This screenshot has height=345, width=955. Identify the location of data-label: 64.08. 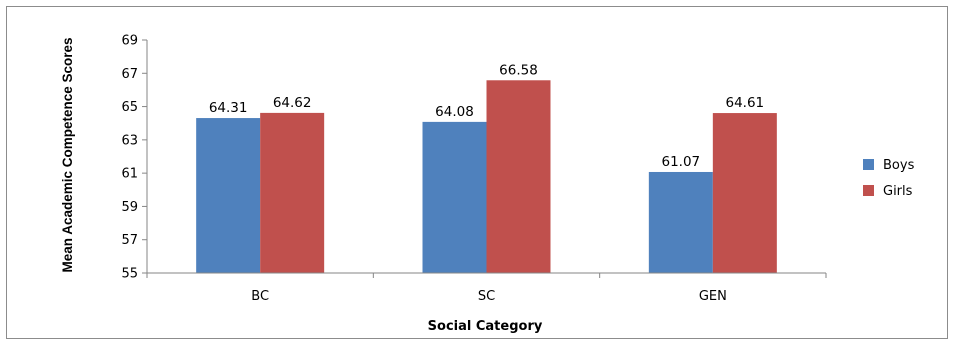
(454, 112).